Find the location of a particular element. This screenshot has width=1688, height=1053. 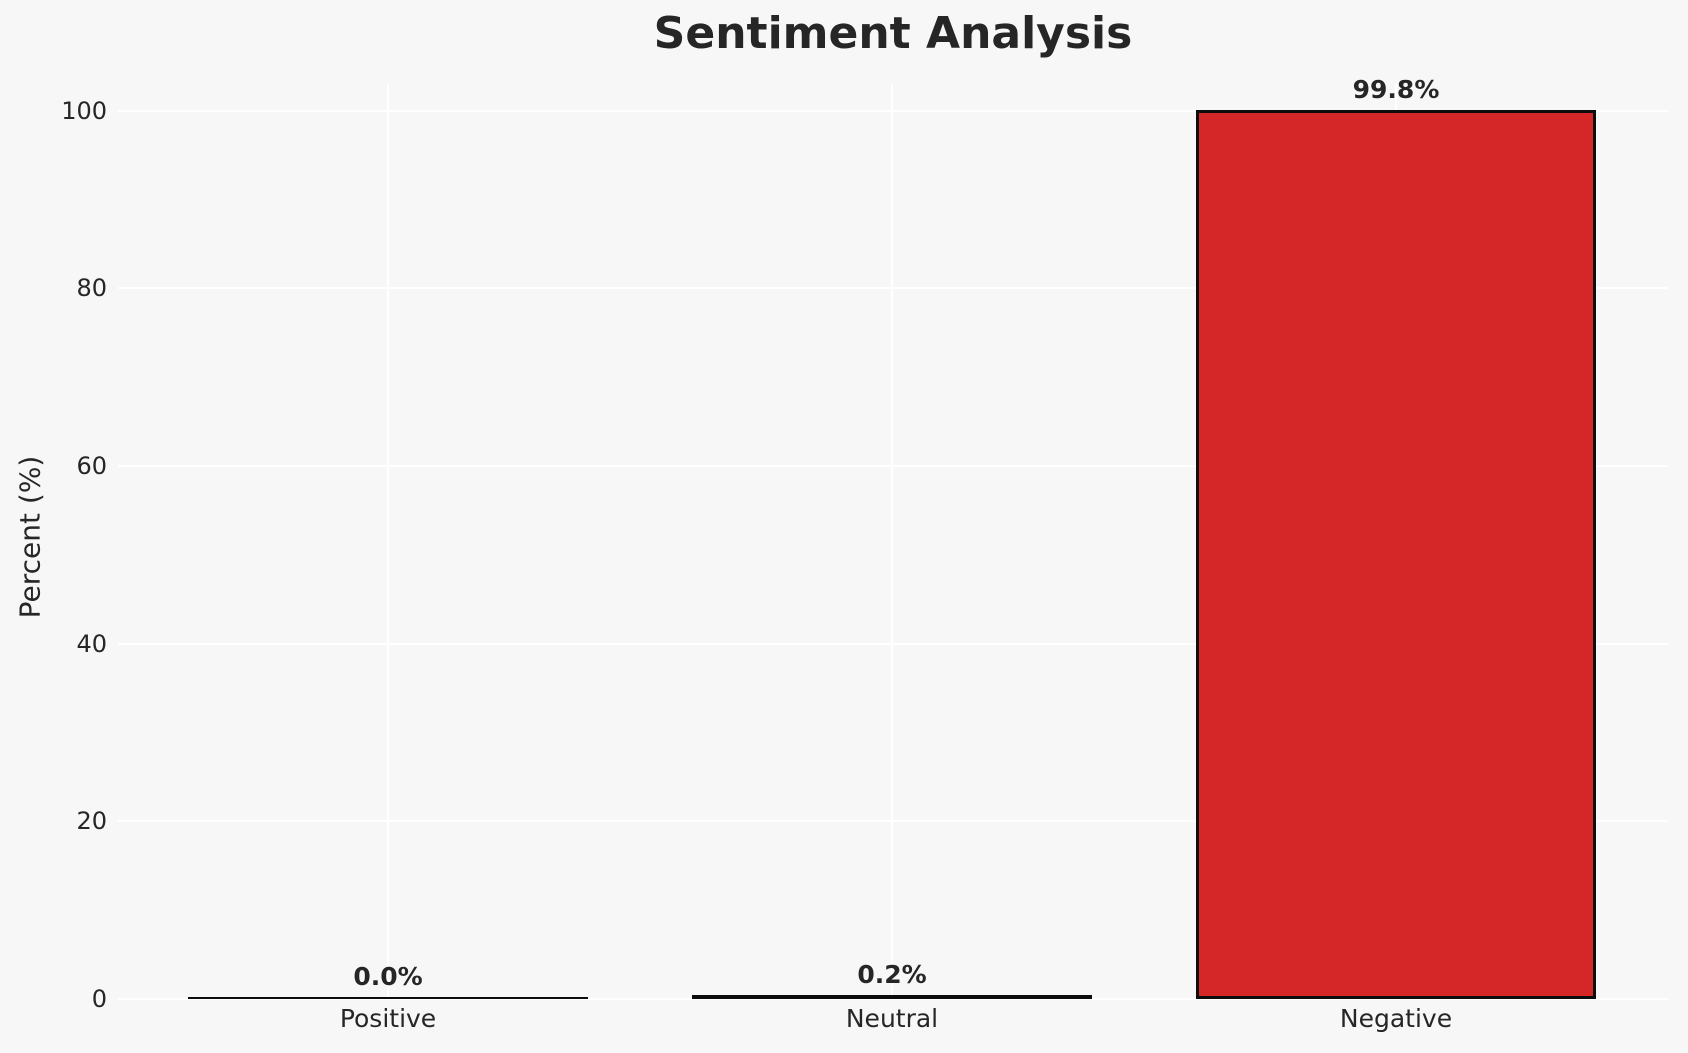

bar-value-label: 0.2% is located at coordinates (892, 974).